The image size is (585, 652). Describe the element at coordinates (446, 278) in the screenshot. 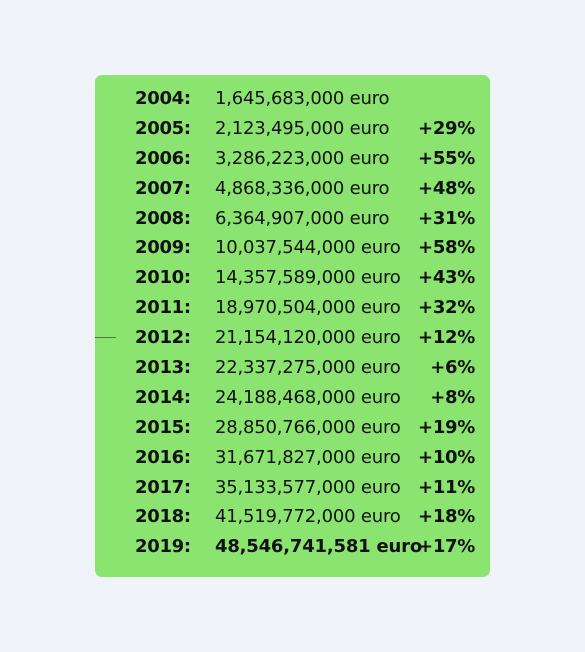

I see `growth-percent: +43%` at that location.